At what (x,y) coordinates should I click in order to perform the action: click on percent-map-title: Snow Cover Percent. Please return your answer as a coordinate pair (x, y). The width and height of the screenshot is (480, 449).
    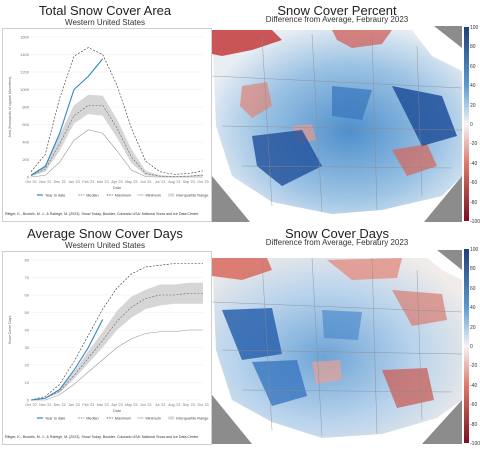
    Looking at the image, I should click on (337, 10).